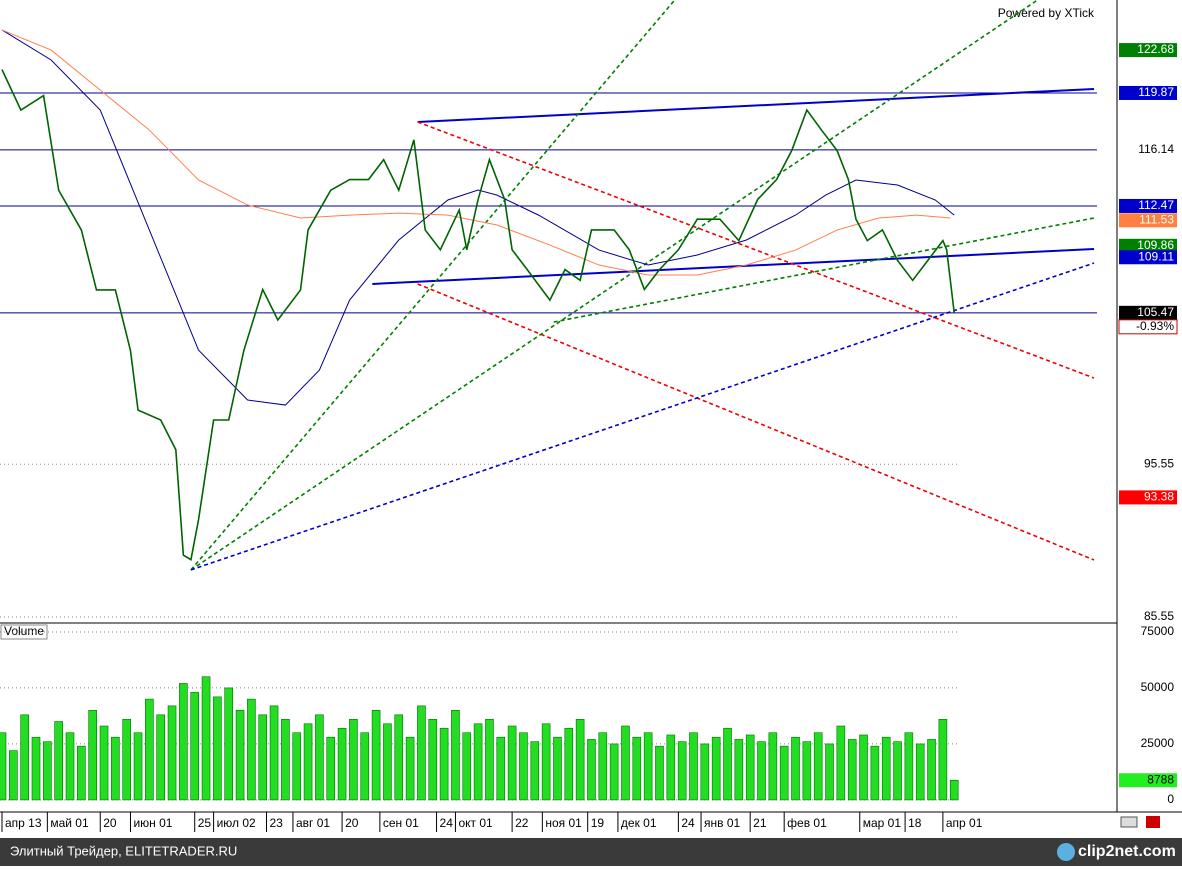  What do you see at coordinates (1159, 497) in the screenshot?
I see `price-marker-label: 93.38` at bounding box center [1159, 497].